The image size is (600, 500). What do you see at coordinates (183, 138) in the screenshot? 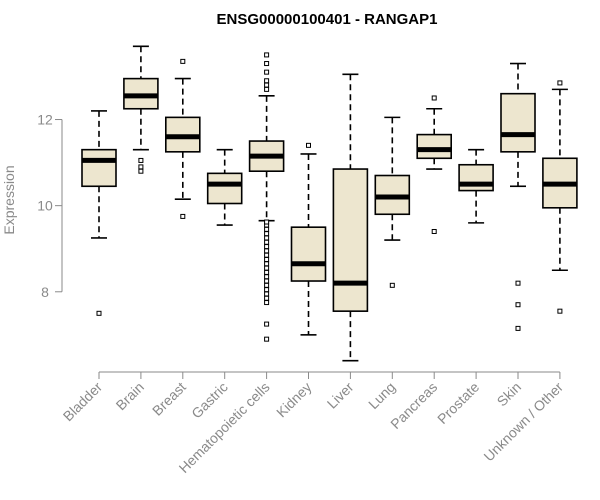
I see `box-breast` at bounding box center [183, 138].